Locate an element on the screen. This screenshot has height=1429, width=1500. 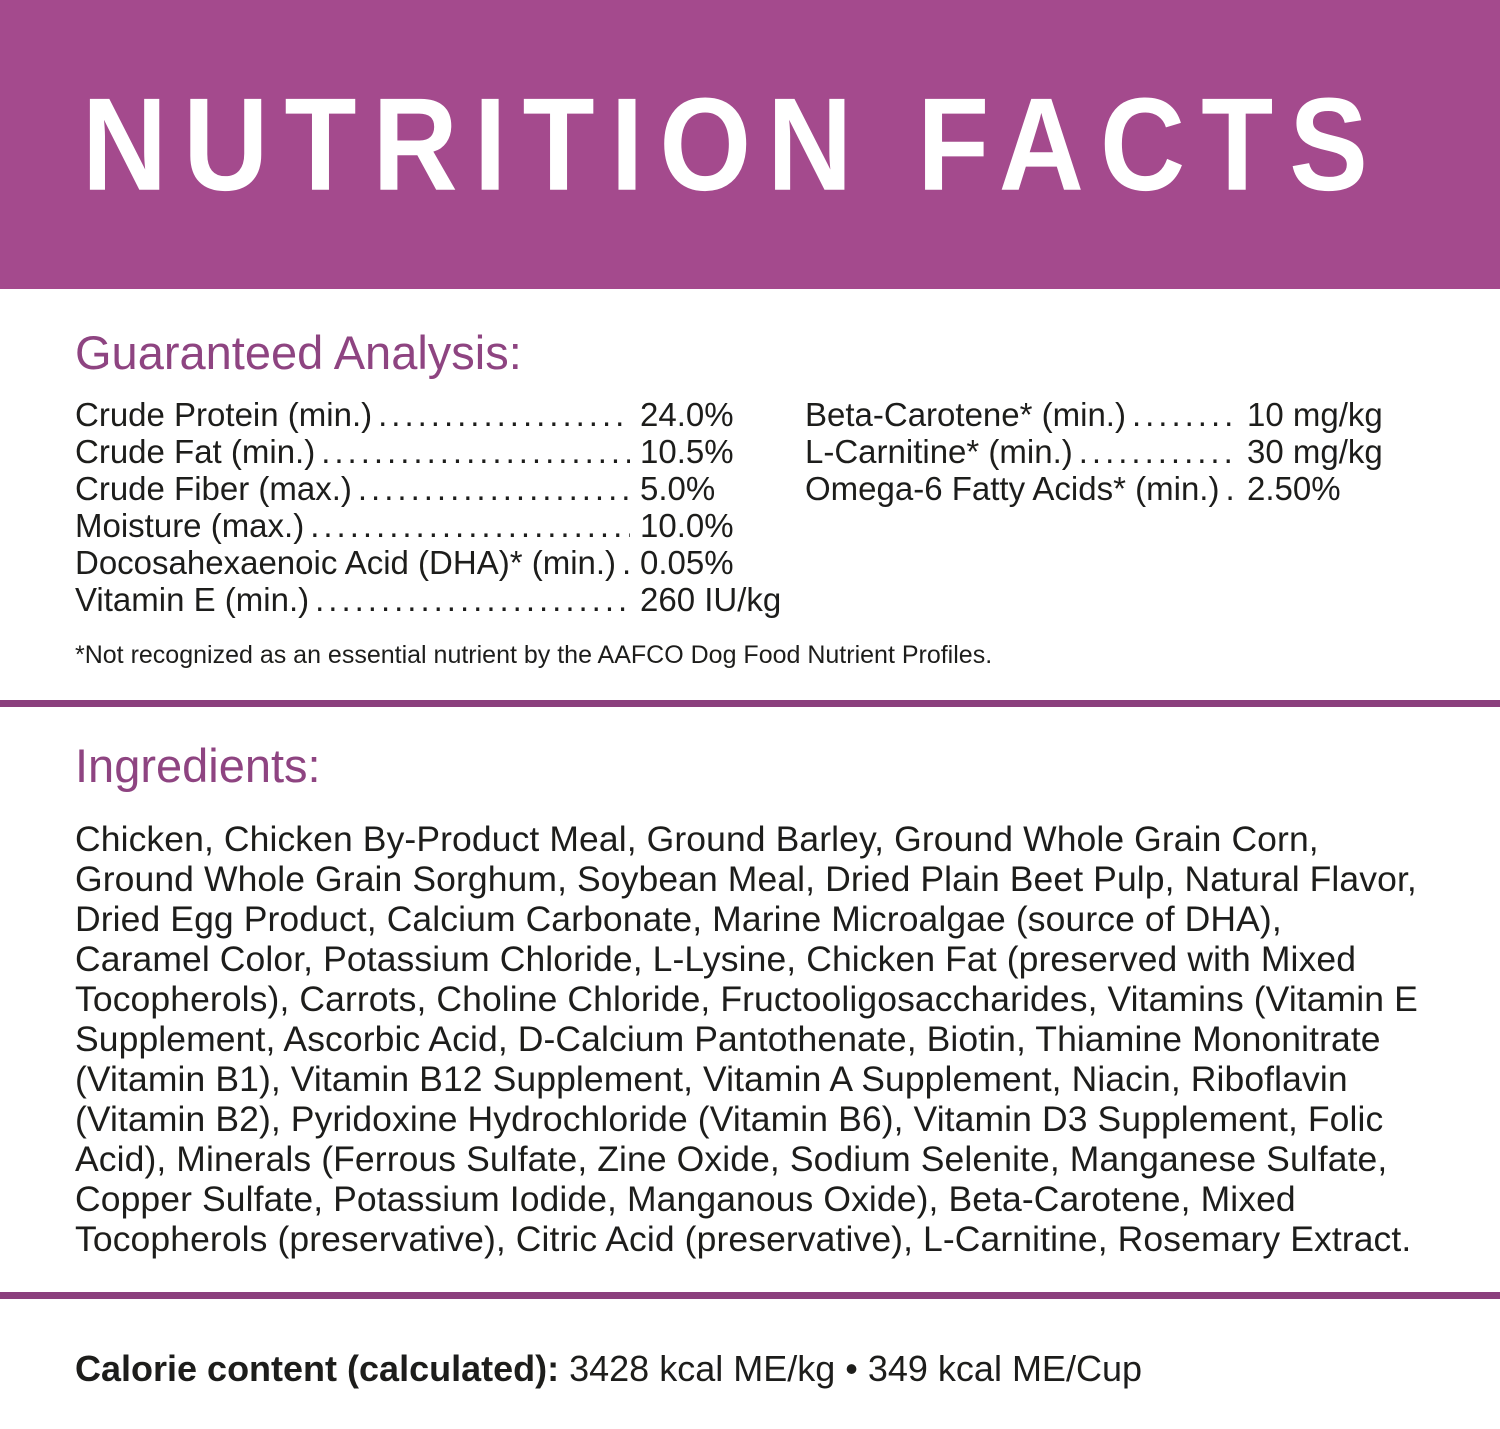
page-title: NUTRITION FACTS is located at coordinates (733, 144).